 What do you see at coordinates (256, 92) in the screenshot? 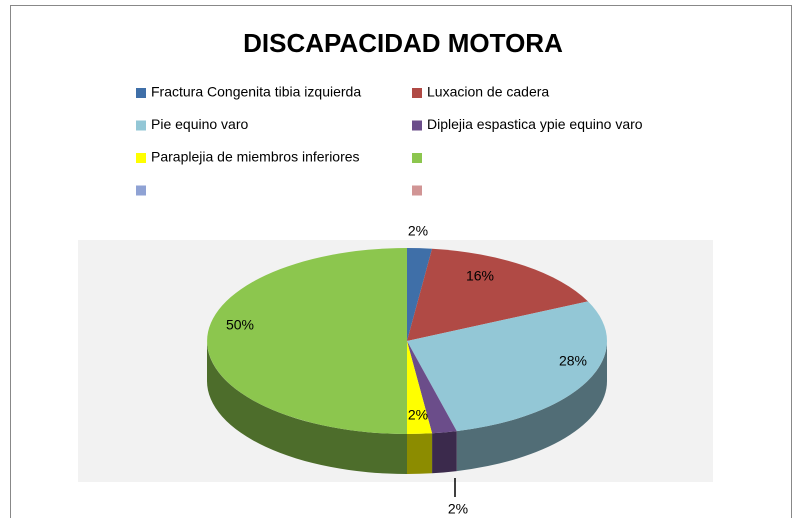
I see `legend-label: Fractura Congenita tibia izquierda` at bounding box center [256, 92].